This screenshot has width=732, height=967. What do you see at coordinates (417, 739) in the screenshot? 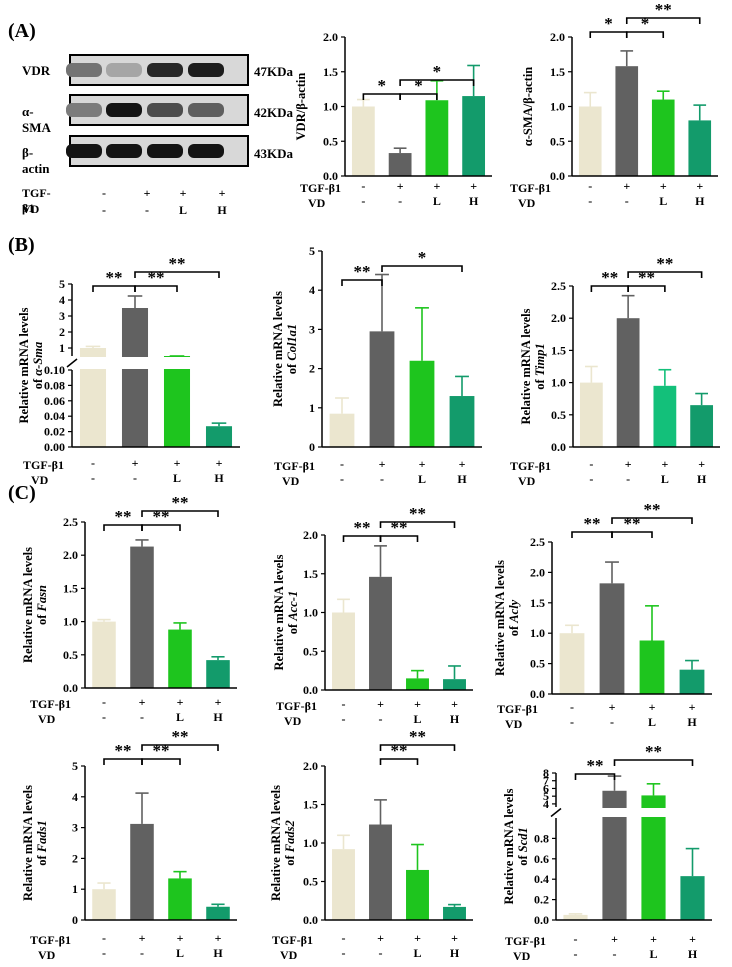
I see `significance-1: **` at bounding box center [417, 739].